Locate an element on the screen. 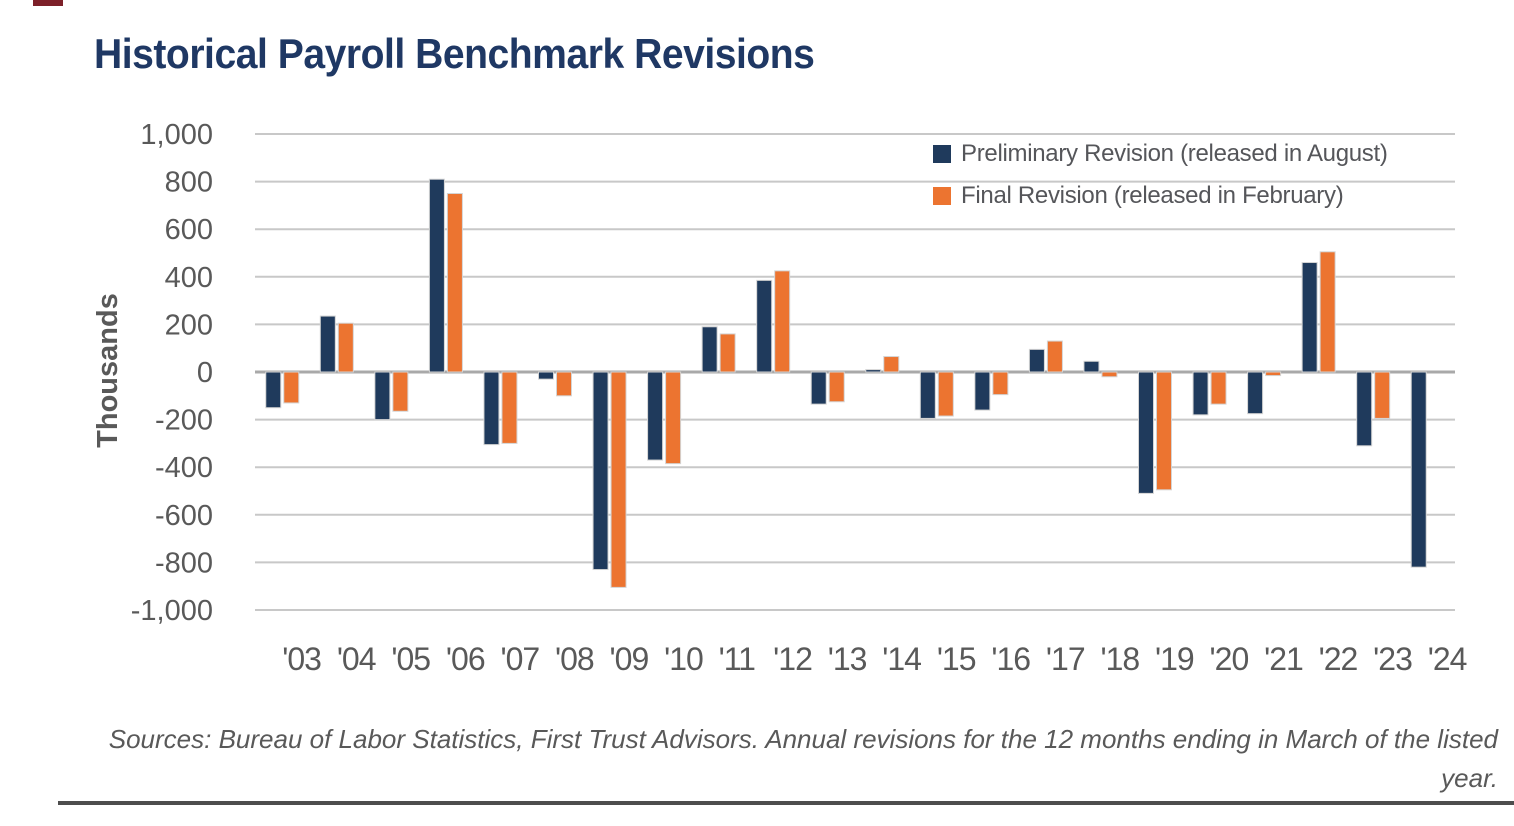 The height and width of the screenshot is (826, 1514). bar-final-'06 is located at coordinates (454, 283).